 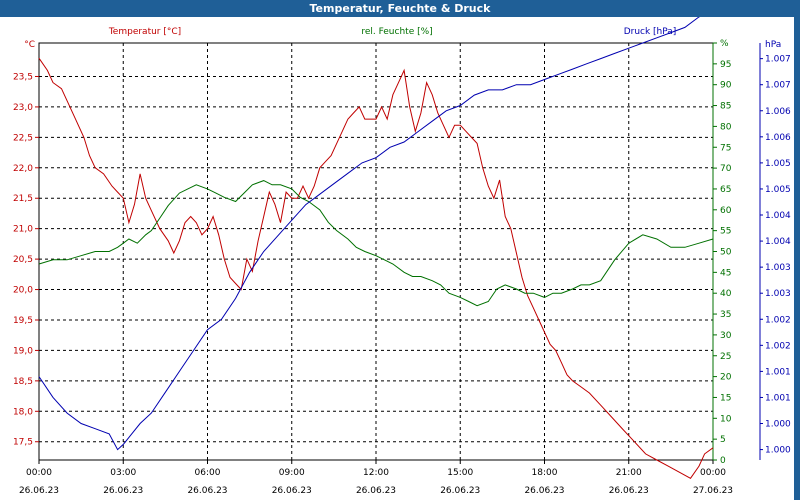 I want to click on humidity-tick-label: 70, so click(x=726, y=169).